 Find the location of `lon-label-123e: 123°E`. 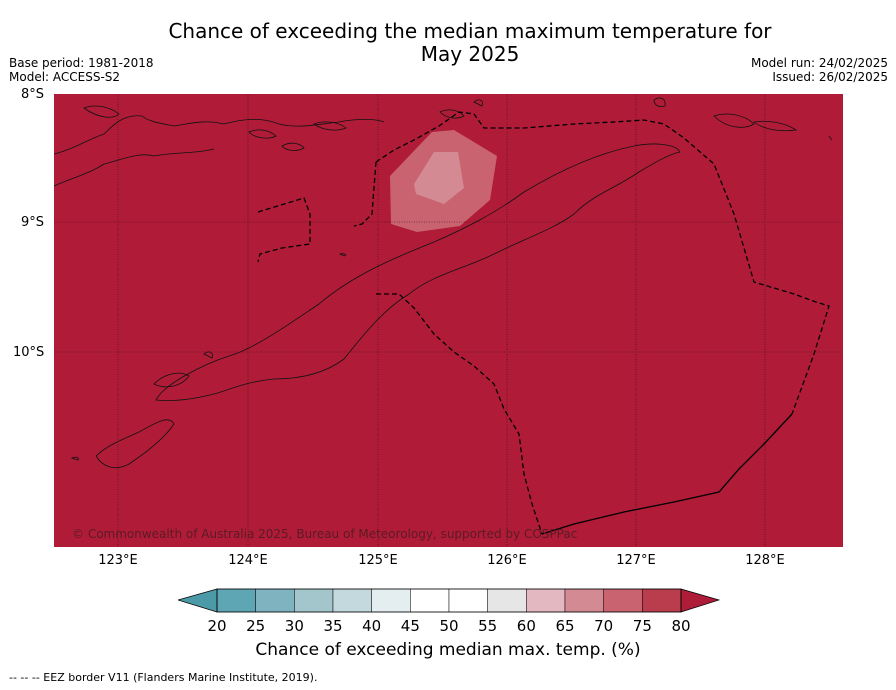

lon-label-123e: 123°E is located at coordinates (118, 560).